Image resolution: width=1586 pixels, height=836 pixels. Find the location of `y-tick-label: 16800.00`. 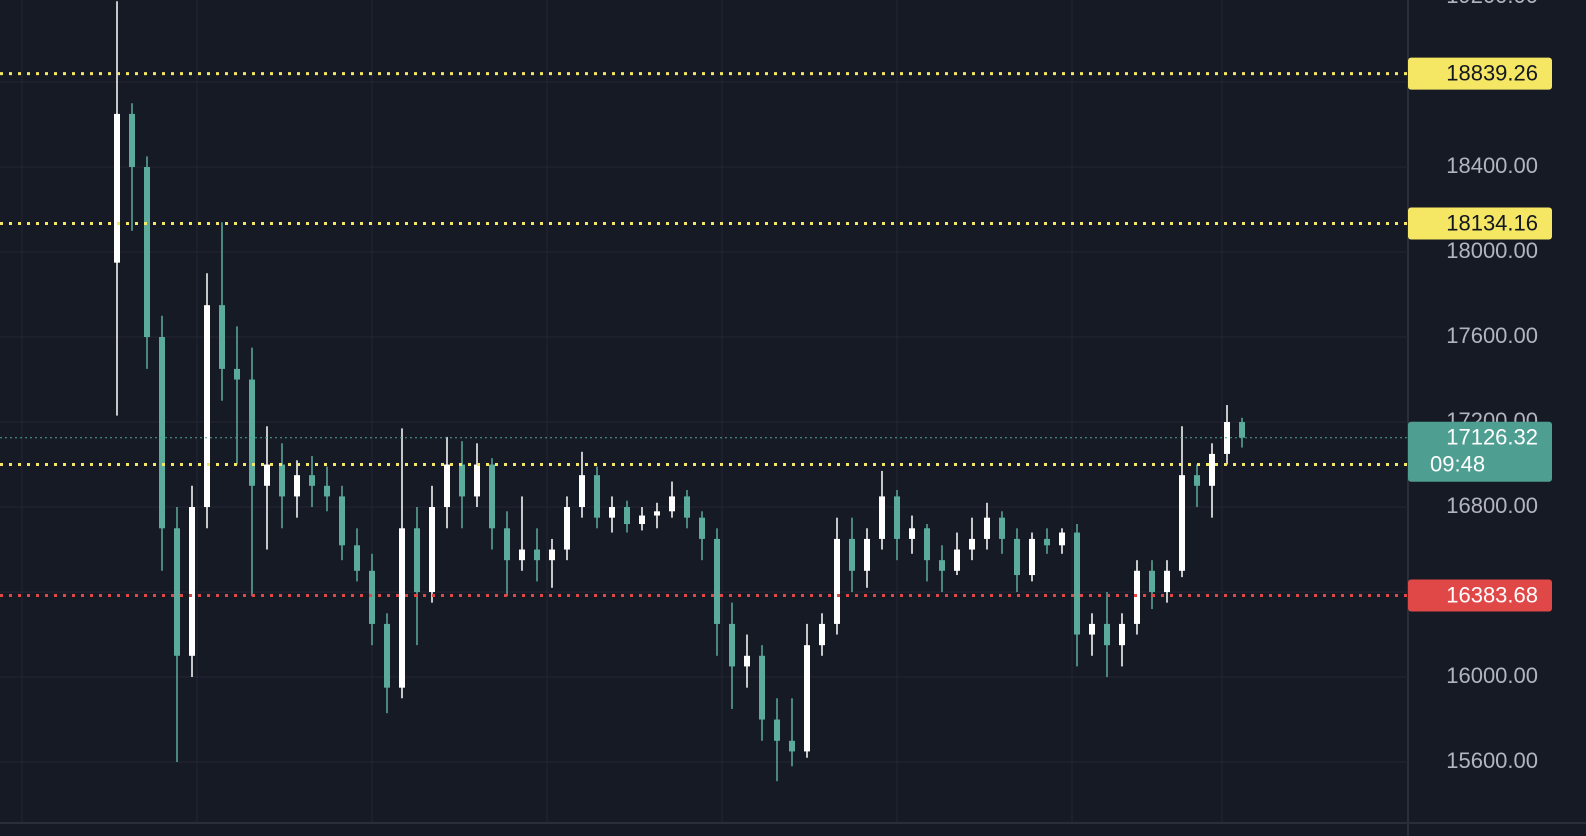

y-tick-label: 16800.00 is located at coordinates (1492, 505).